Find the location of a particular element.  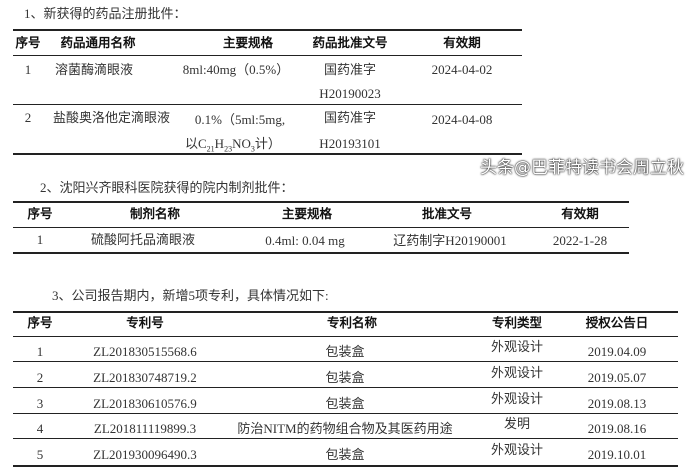

cell-approval: 辽药制字H20190001 is located at coordinates (450, 240).